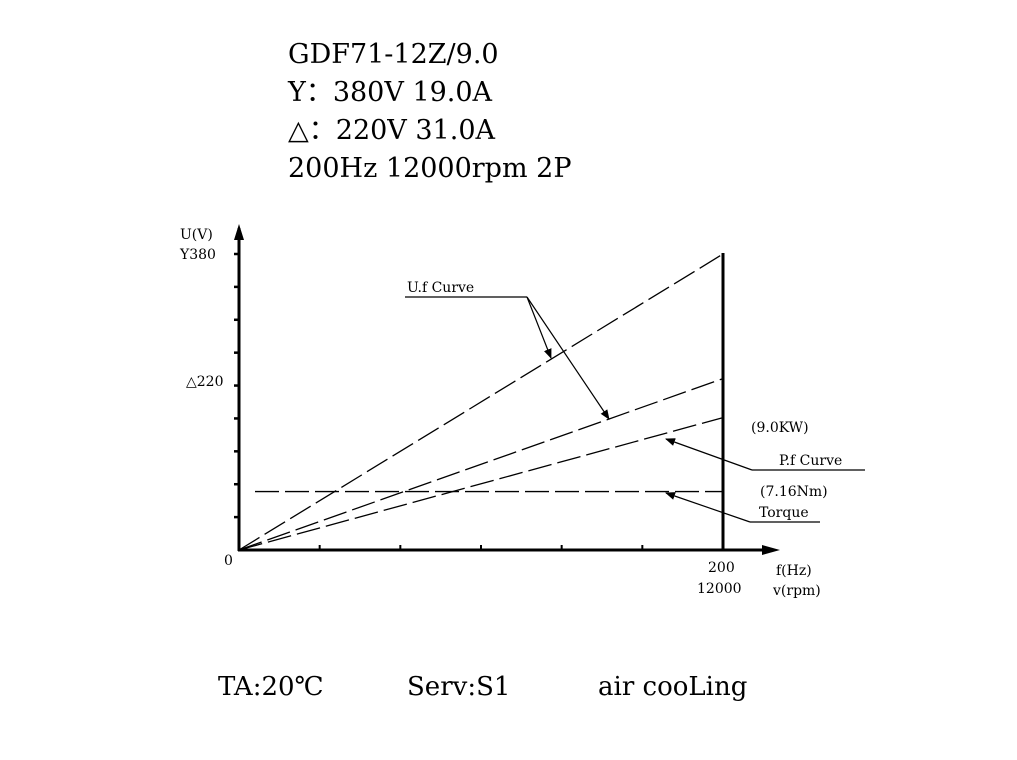 The height and width of the screenshot is (760, 1017). I want to click on service-duty: Serv:S1, so click(459, 687).